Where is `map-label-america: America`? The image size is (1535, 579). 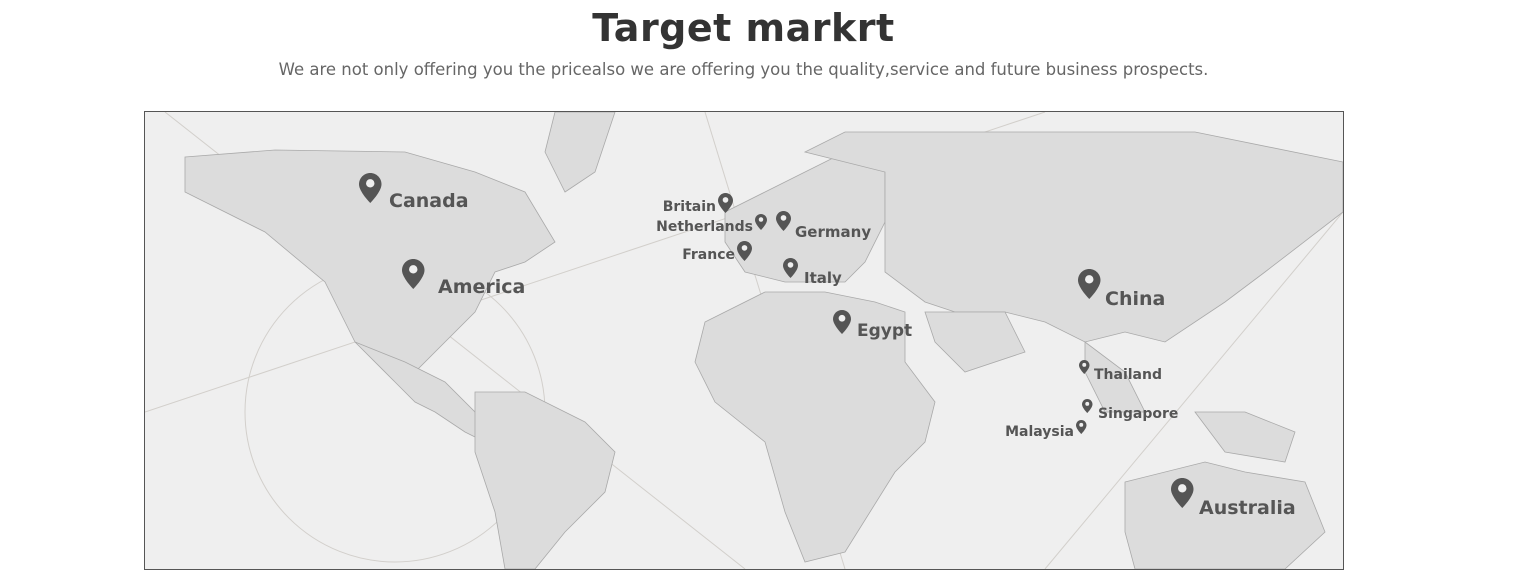 map-label-america: America is located at coordinates (482, 287).